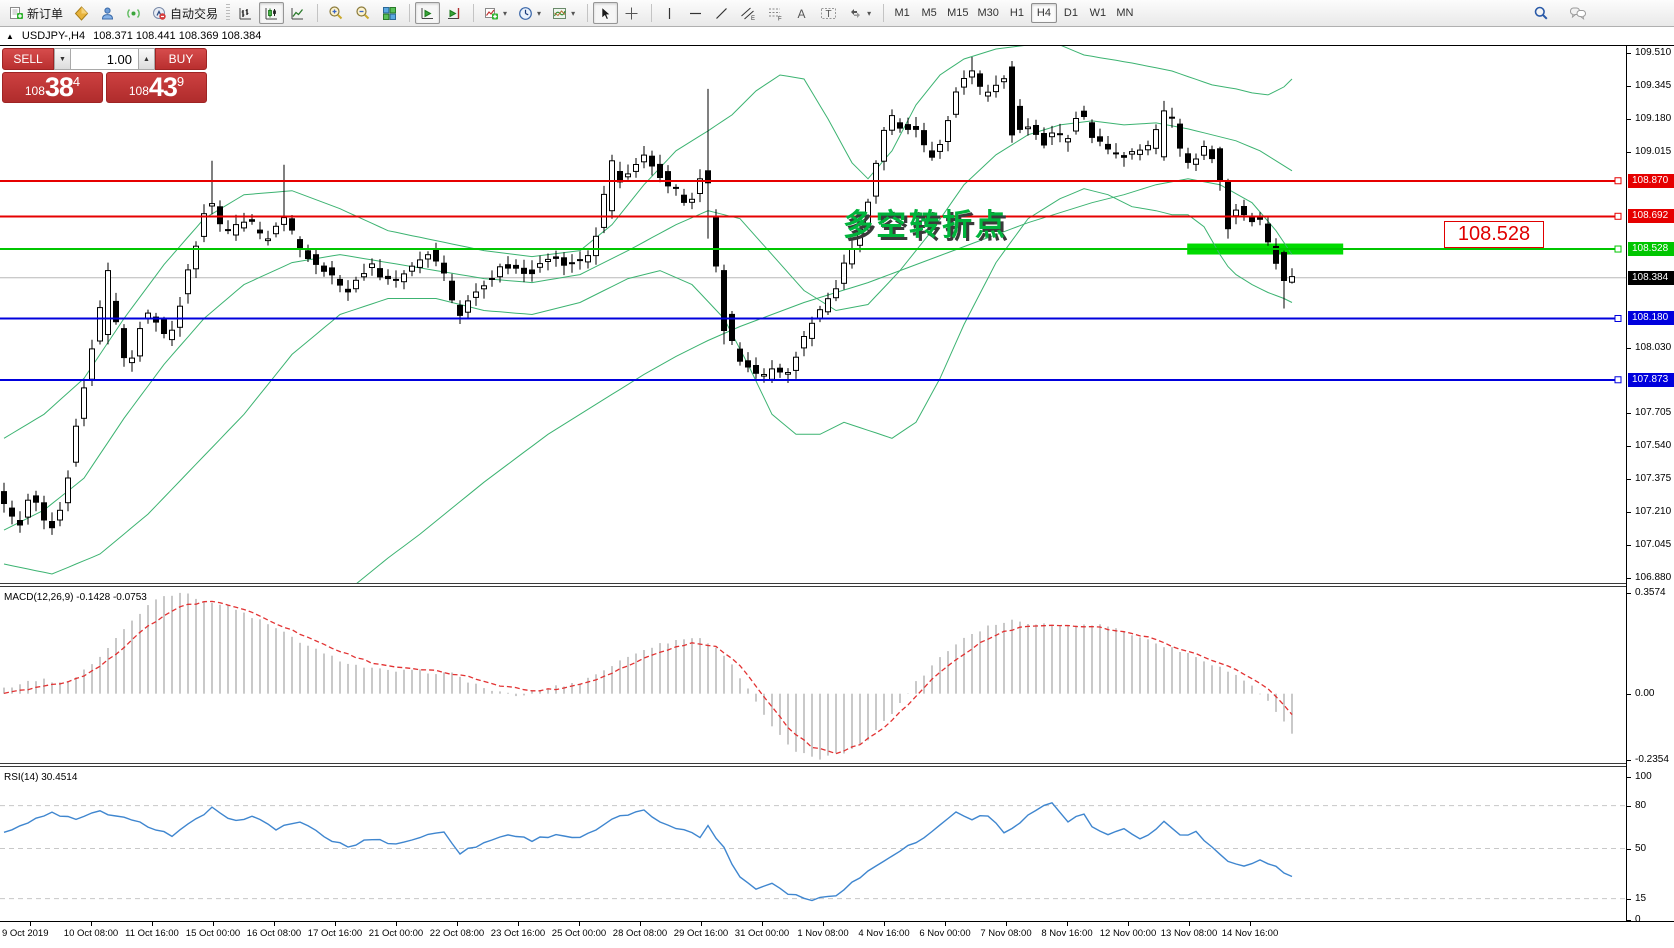  Describe the element at coordinates (902, 13) in the screenshot. I see `timeframe-M1: M1` at that location.